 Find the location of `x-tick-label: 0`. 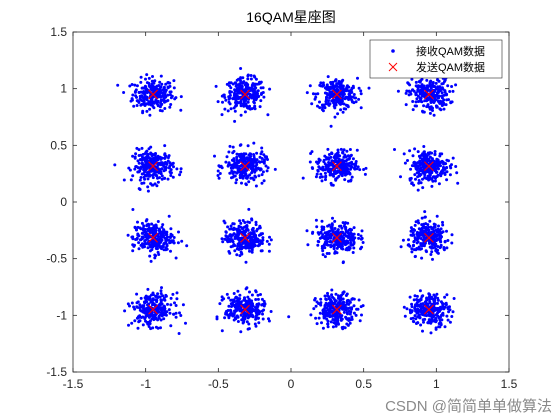

x-tick-label: 0 is located at coordinates (291, 384).